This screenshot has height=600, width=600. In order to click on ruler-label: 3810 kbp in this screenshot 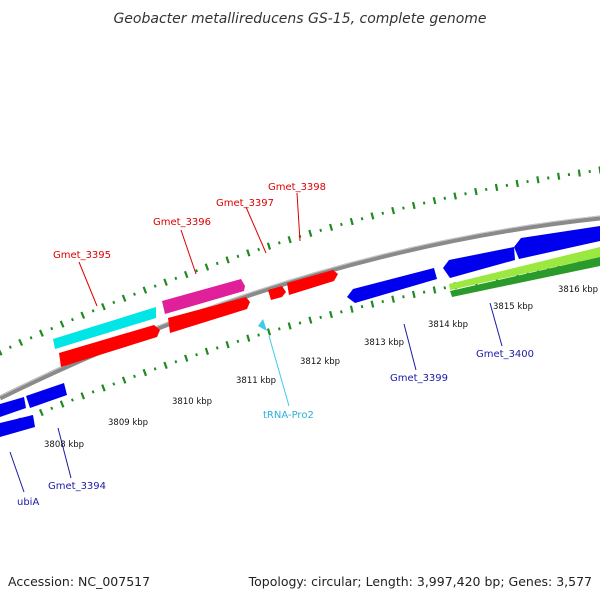, I will do `click(192, 402)`.